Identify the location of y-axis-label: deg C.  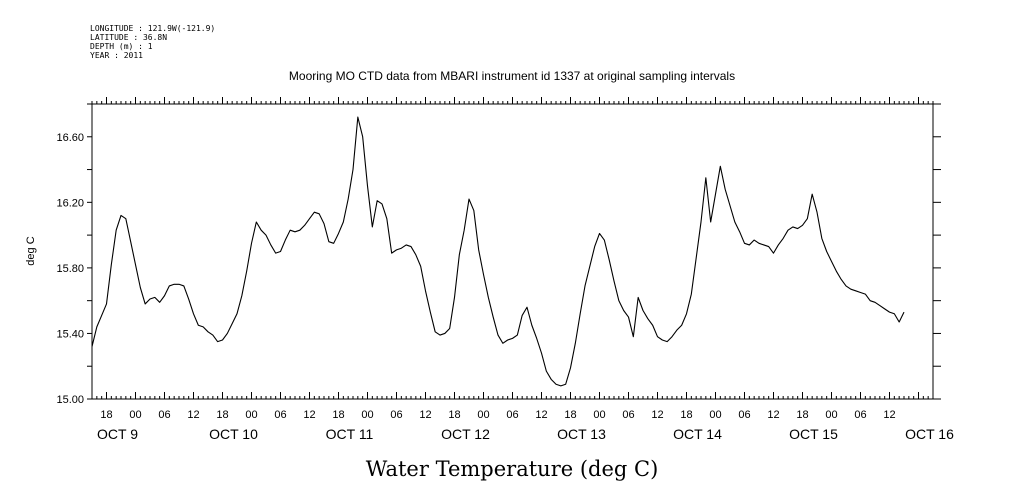
(31, 250).